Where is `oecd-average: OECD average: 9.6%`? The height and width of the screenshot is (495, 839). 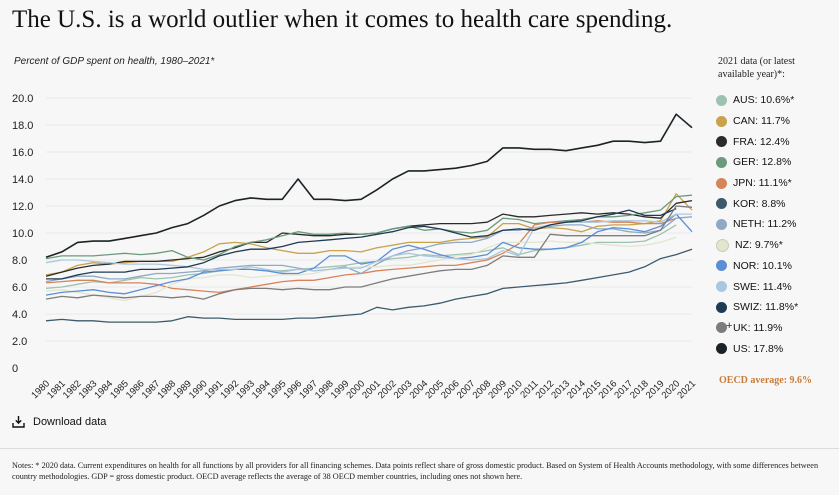
oecd-average: OECD average: 9.6% is located at coordinates (766, 380).